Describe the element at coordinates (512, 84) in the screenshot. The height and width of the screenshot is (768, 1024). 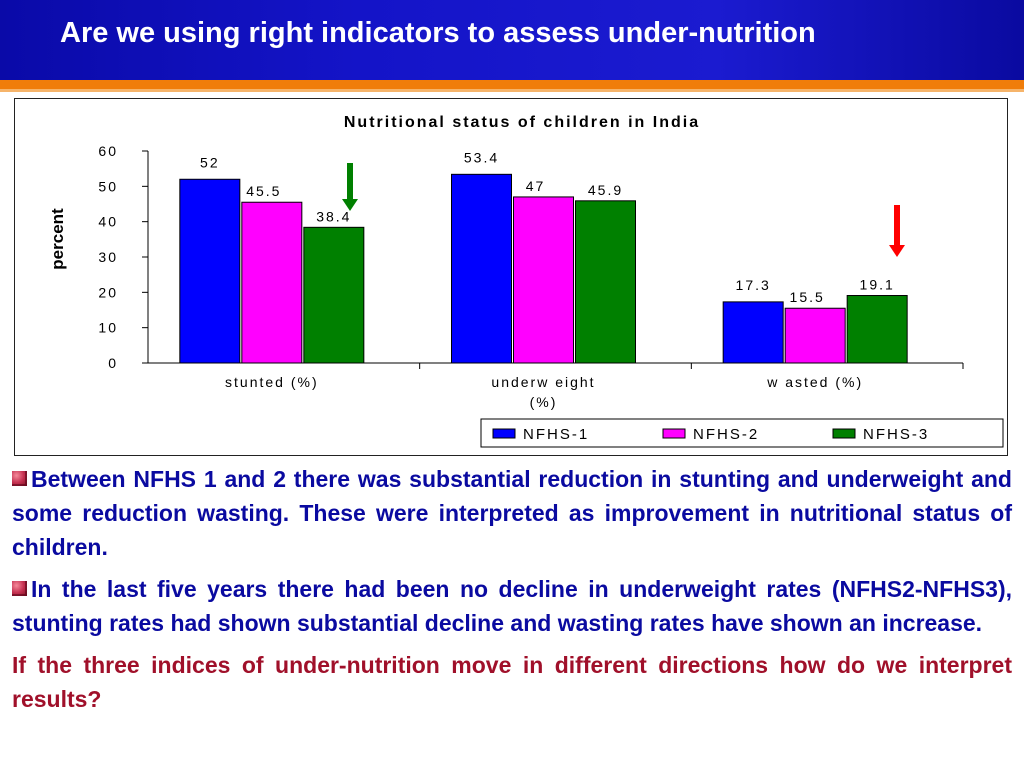
I see `title-divider` at that location.